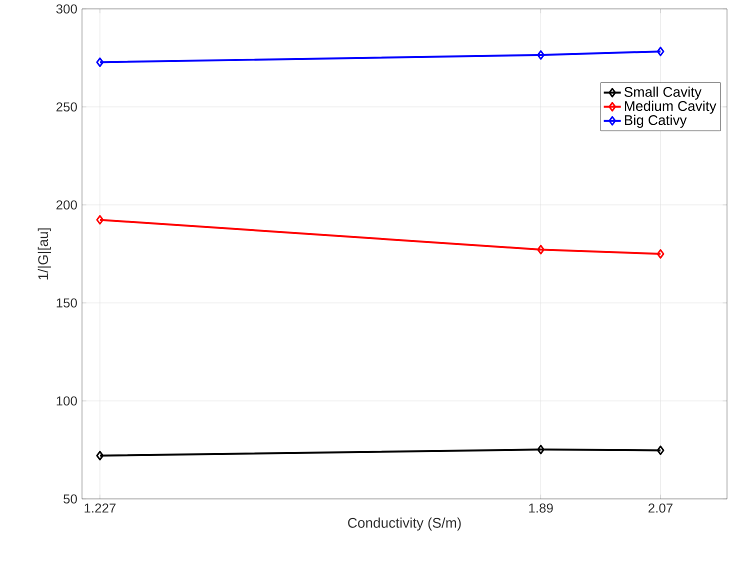 Image resolution: width=733 pixels, height=568 pixels. What do you see at coordinates (66, 107) in the screenshot?
I see `y-tick-label: 250` at bounding box center [66, 107].